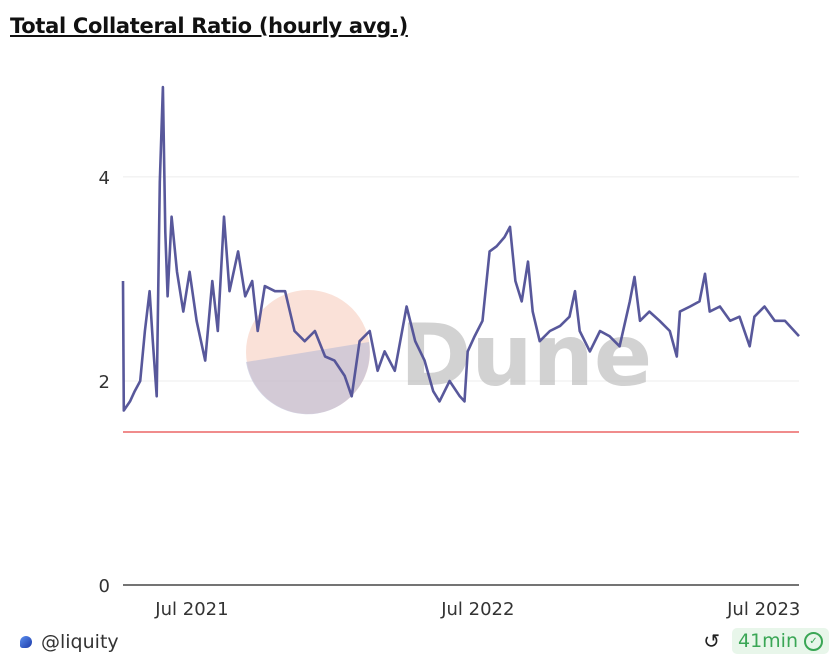 The width and height of the screenshot is (839, 662). What do you see at coordinates (209, 26) in the screenshot?
I see `chart-title: Total Collateral Ratio (hourly avg.)` at bounding box center [209, 26].